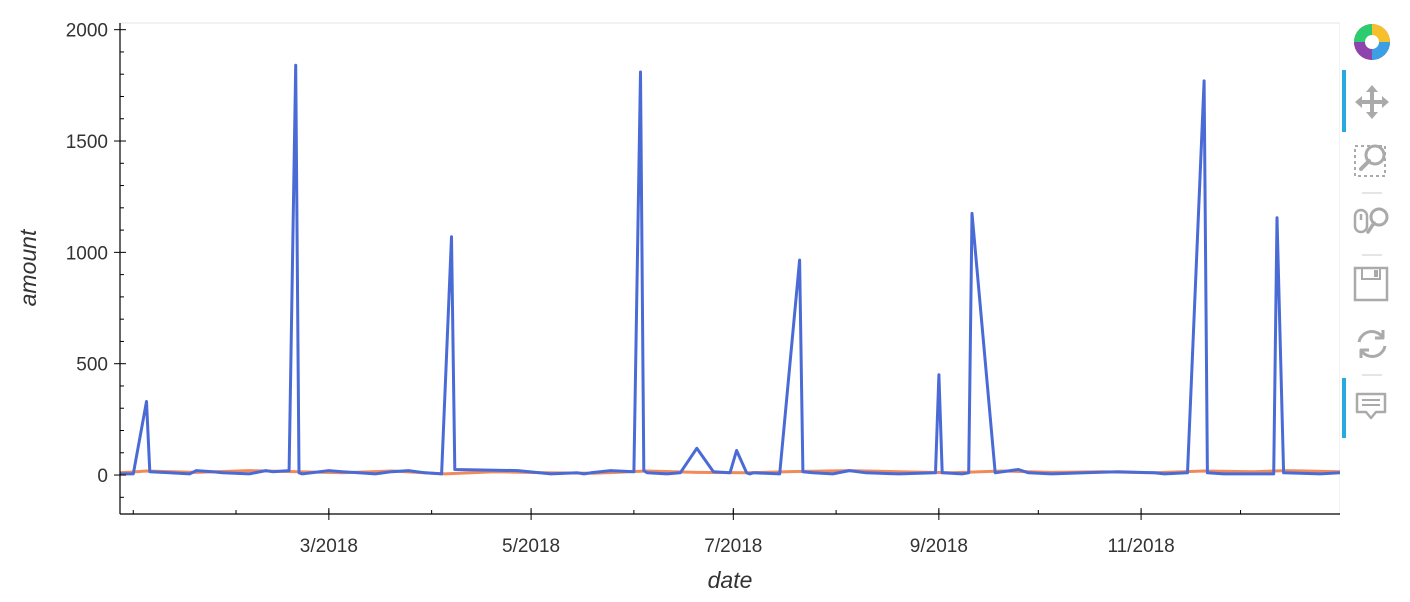  Describe the element at coordinates (1372, 42) in the screenshot. I see `bokeh-logo-icon` at that location.